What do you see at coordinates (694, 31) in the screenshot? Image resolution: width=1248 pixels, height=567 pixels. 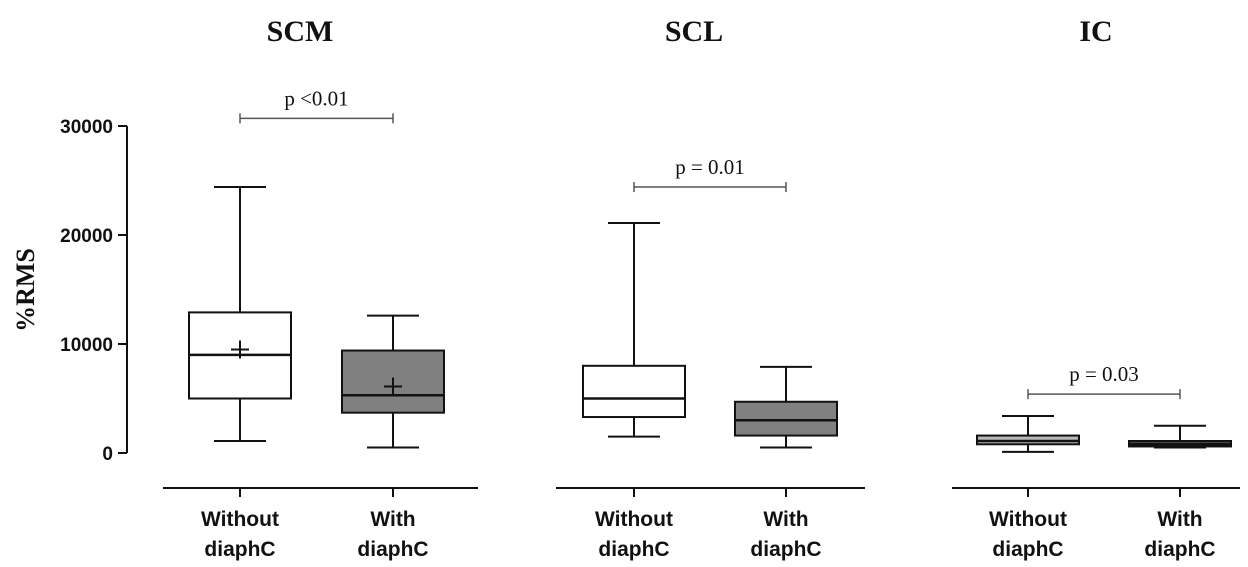 I see `panel-scl-title: SCL` at bounding box center [694, 31].